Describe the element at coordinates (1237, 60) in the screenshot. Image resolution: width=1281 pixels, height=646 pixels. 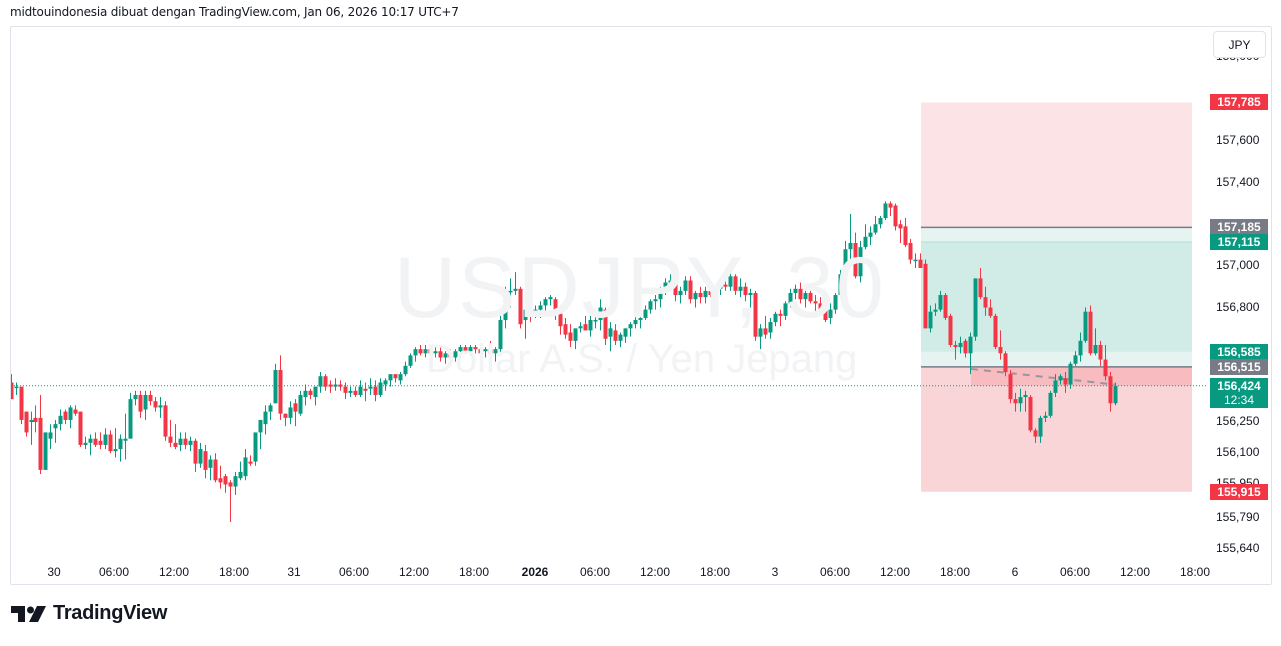
I see `price-tick-clipped: 158,000` at that location.